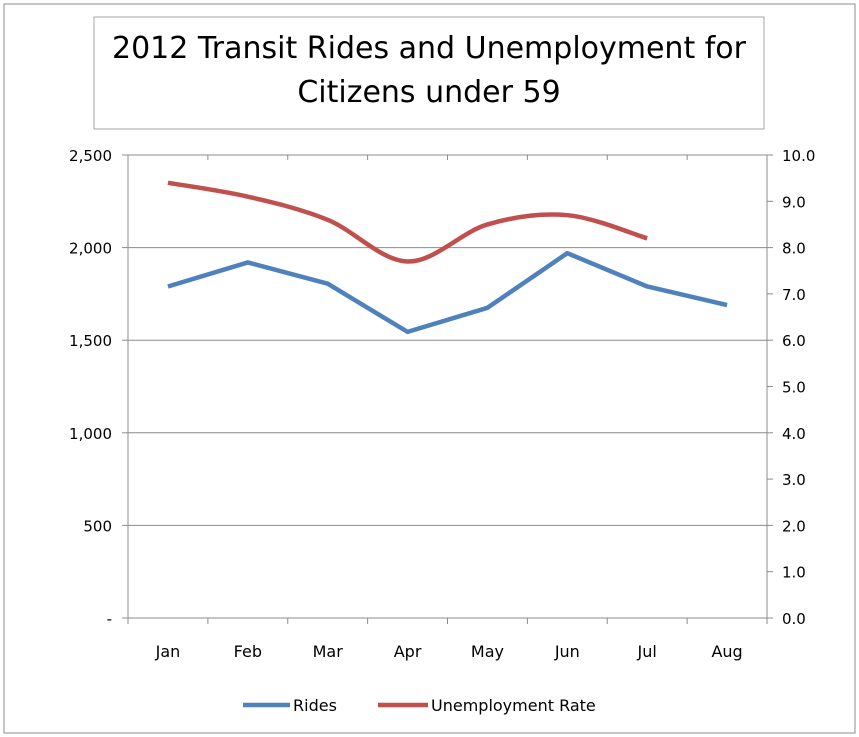 This screenshot has height=737, width=859. I want to click on y-axis-right-tick-label: 9.0, so click(794, 202).